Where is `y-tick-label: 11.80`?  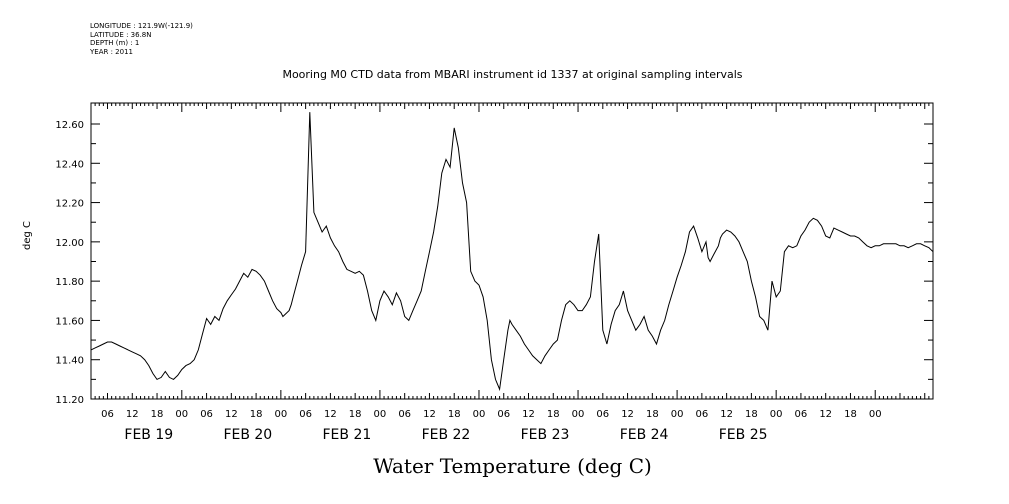 y-tick-label: 11.80 is located at coordinates (69, 282).